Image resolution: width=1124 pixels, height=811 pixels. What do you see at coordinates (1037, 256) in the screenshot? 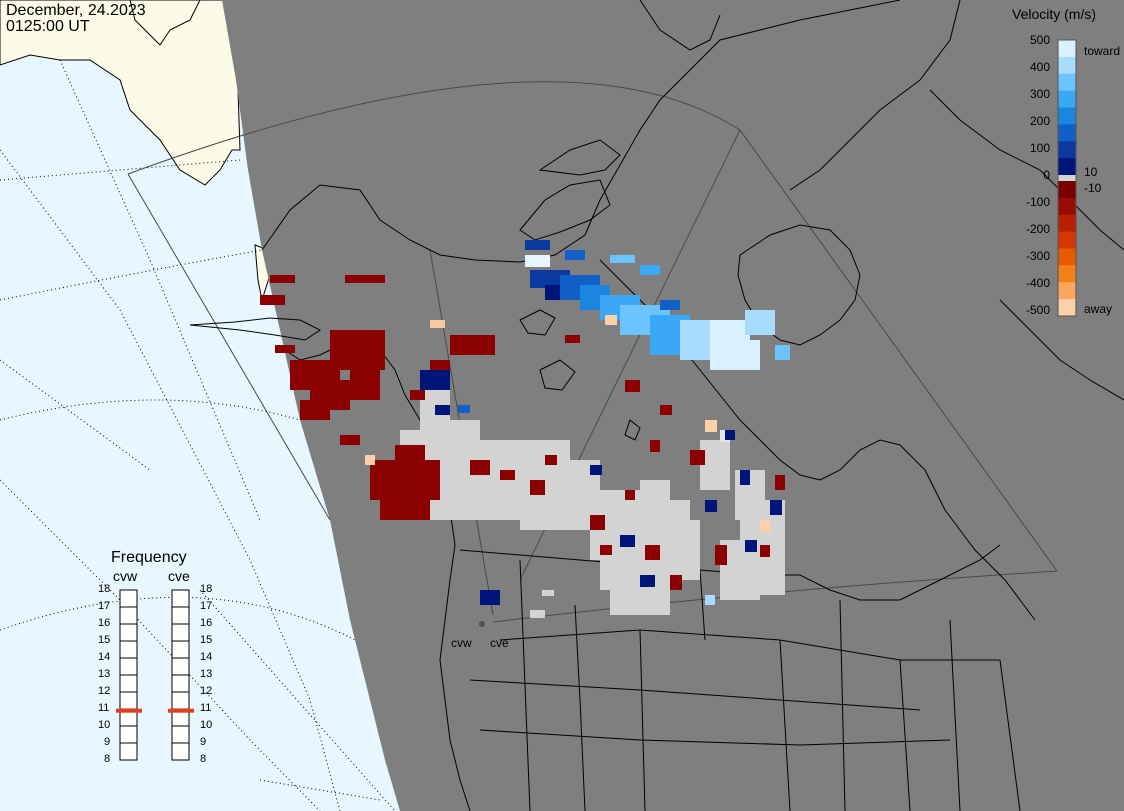
I see `velocity-tick-label: -300` at bounding box center [1037, 256].